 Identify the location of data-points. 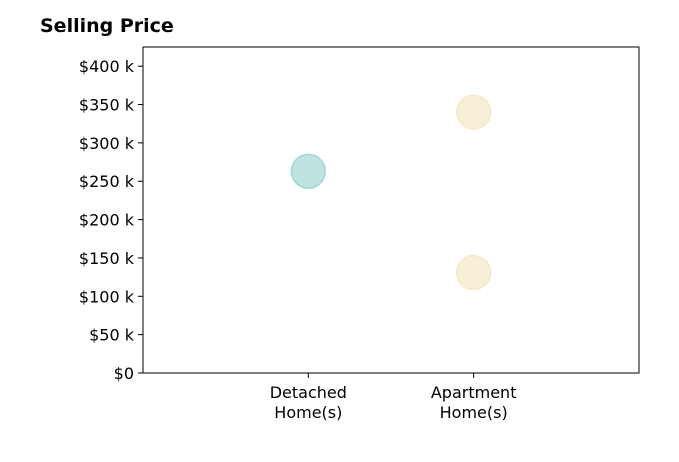
(391, 192).